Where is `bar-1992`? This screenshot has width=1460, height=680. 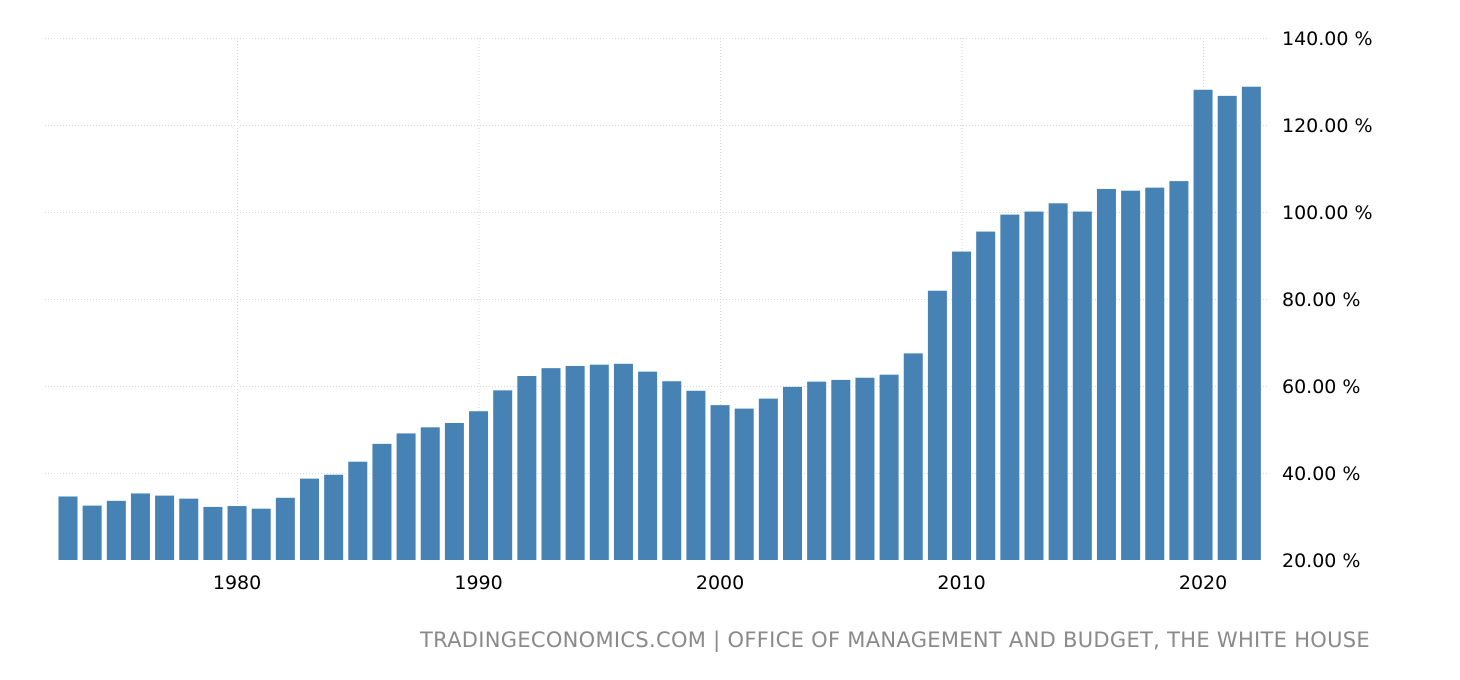 bar-1992 is located at coordinates (527, 467).